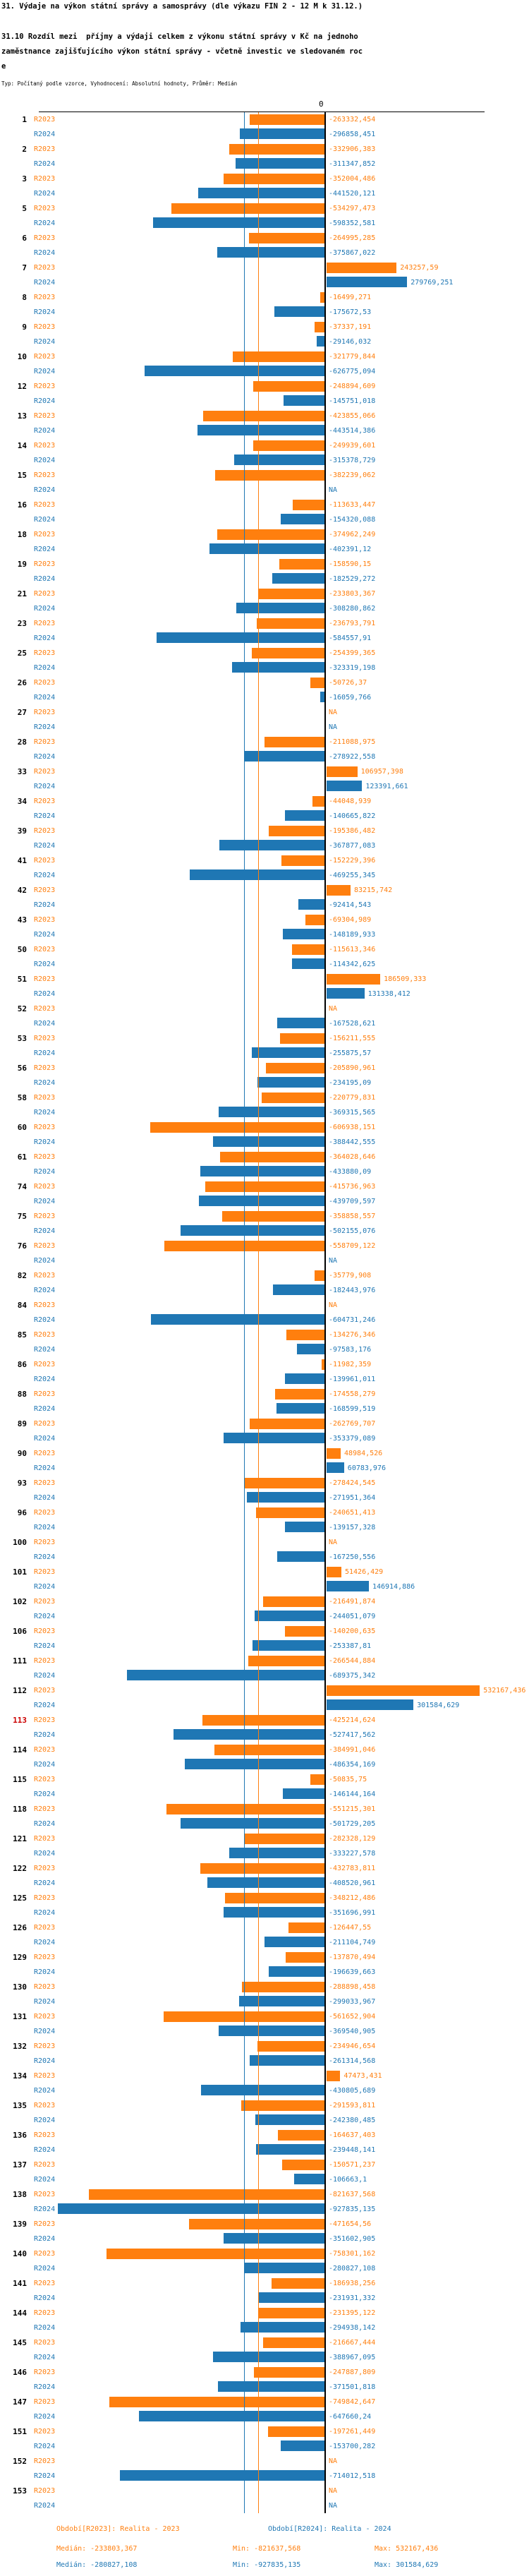 The height and width of the screenshot is (2576, 529). What do you see at coordinates (264, 164) in the screenshot?
I see `bar-line-r2024: R2024 -311347,852` at bounding box center [264, 164].